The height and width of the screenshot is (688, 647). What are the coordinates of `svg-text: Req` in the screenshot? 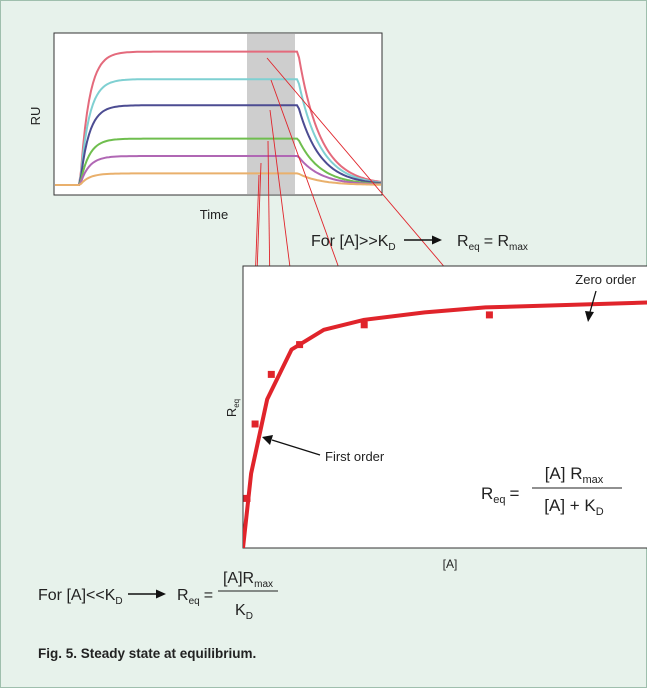 It's located at (232, 408).